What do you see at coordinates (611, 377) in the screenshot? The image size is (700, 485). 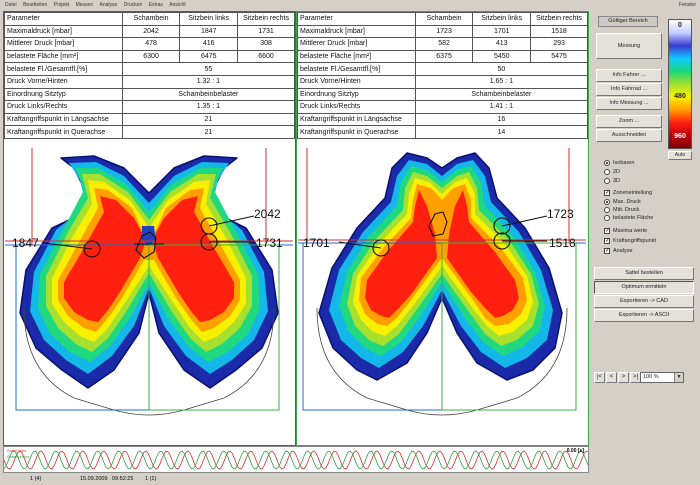 I see `nav-prev-button: <` at bounding box center [611, 377].